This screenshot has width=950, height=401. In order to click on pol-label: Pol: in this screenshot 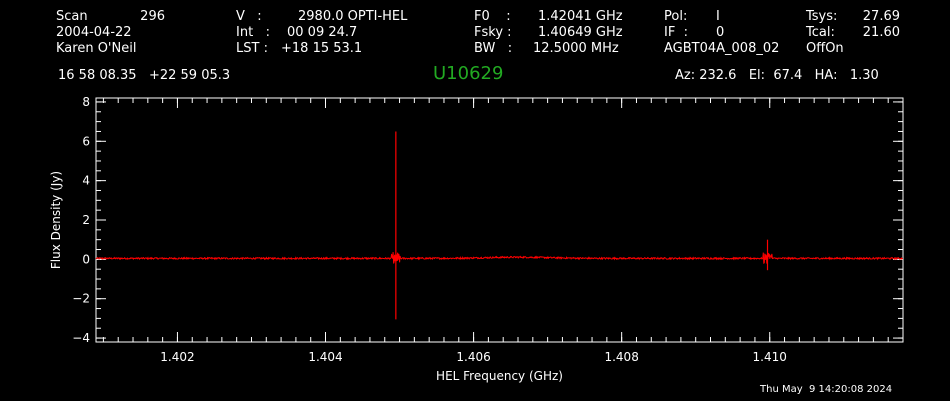, I will do `click(676, 16)`.